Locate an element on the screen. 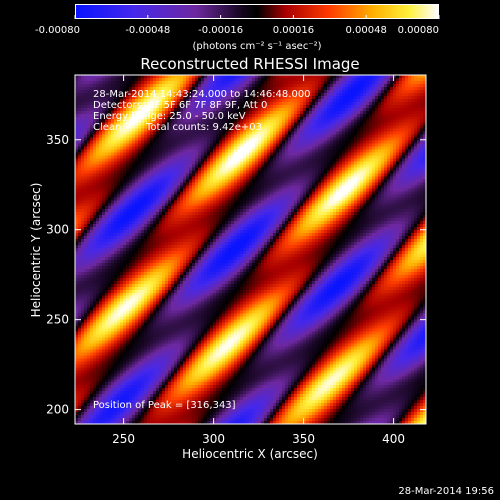 The width and height of the screenshot is (500, 500). colorbar-tick-label: 0.00016 is located at coordinates (293, 30).